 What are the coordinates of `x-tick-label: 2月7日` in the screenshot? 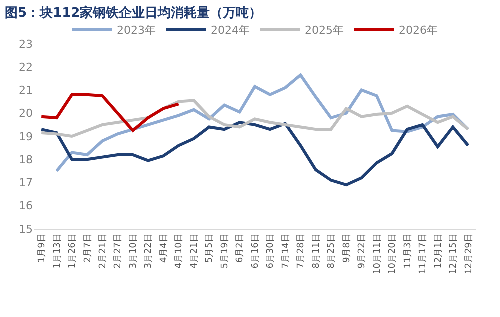 It's located at (88, 249).